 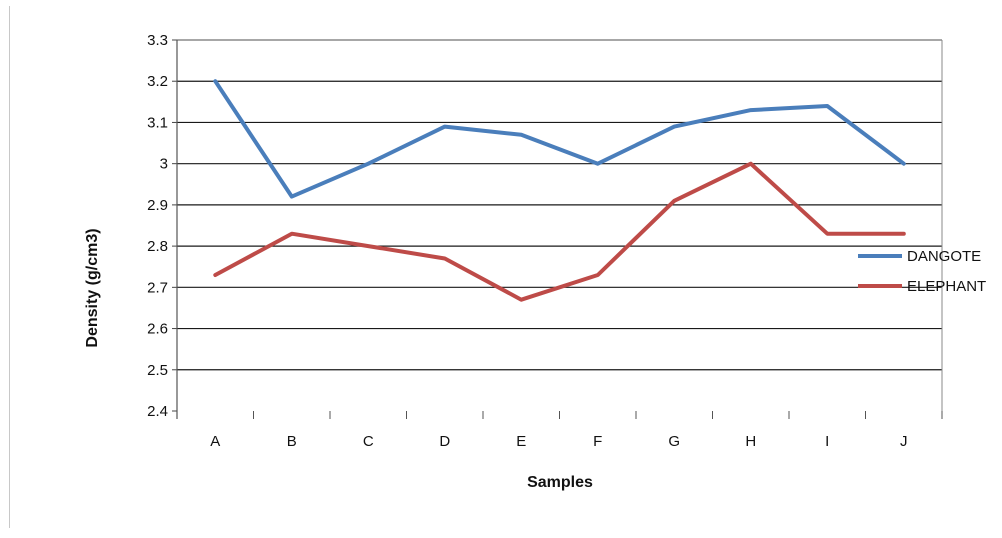 What do you see at coordinates (157, 329) in the screenshot?
I see `y-tick-label: 2.6` at bounding box center [157, 329].